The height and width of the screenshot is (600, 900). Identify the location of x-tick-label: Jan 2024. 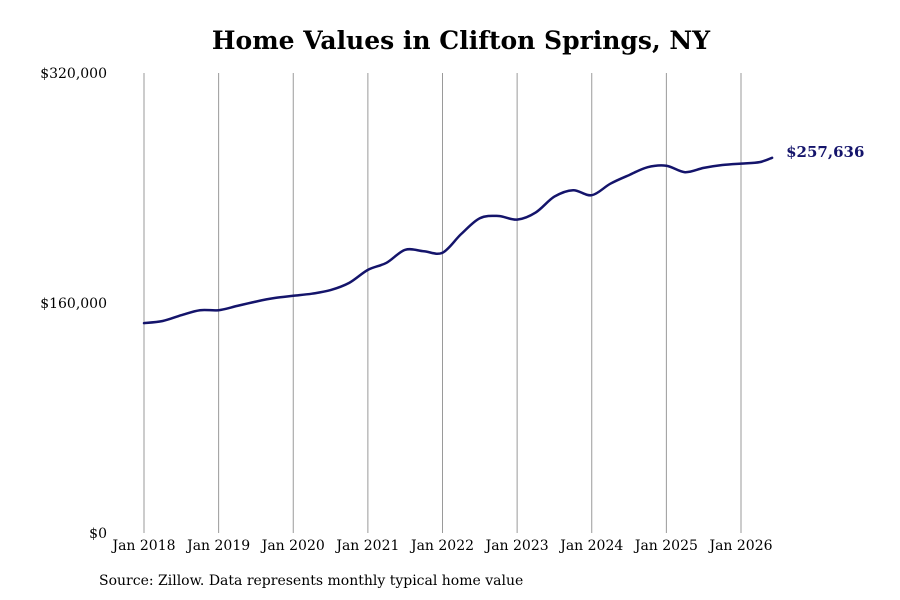
(590, 546).